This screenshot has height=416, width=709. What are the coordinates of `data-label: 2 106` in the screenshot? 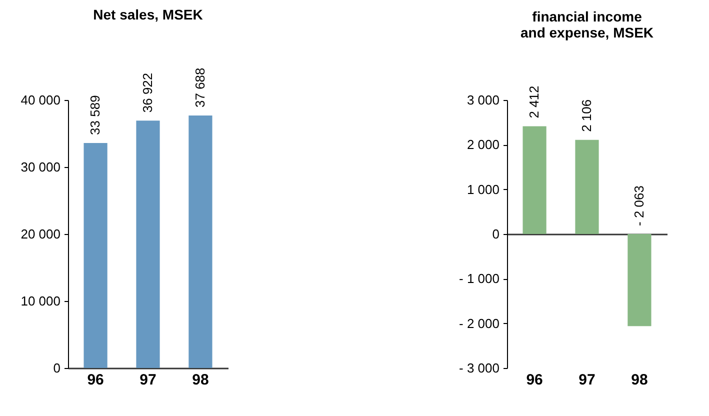 It's located at (586, 115).